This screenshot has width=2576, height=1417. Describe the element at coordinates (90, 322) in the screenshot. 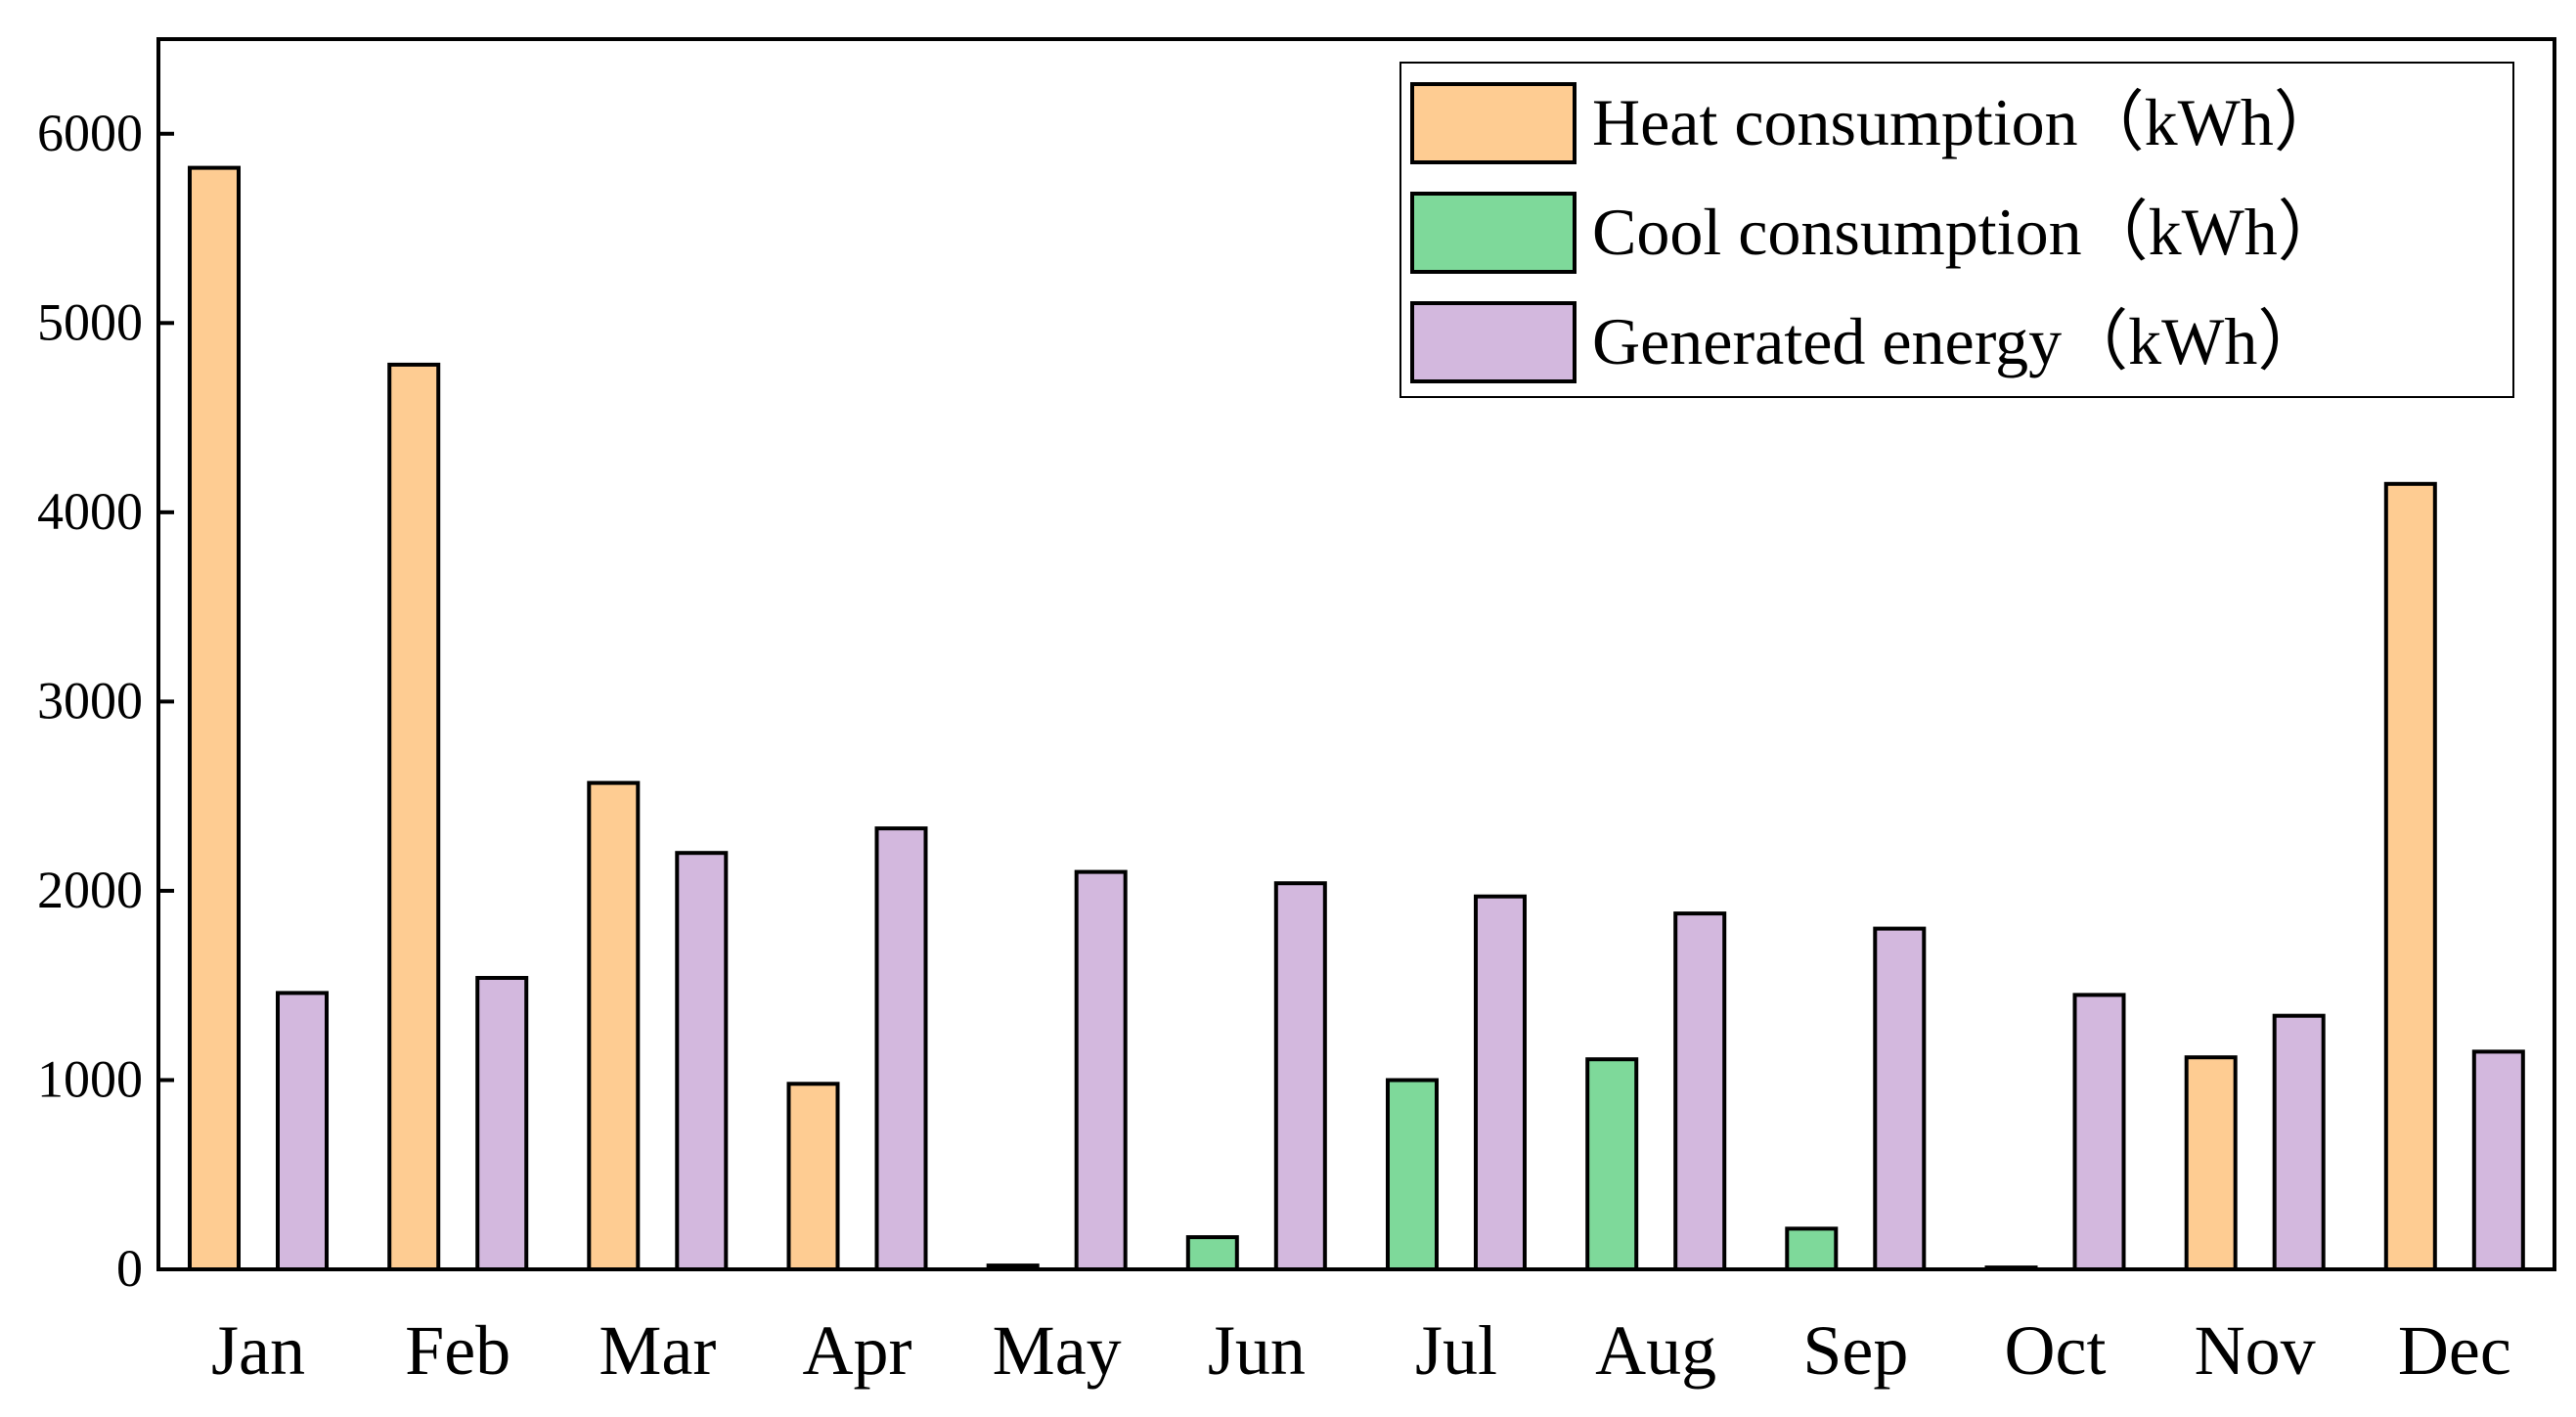

I see `y-tick-label: 5000` at that location.